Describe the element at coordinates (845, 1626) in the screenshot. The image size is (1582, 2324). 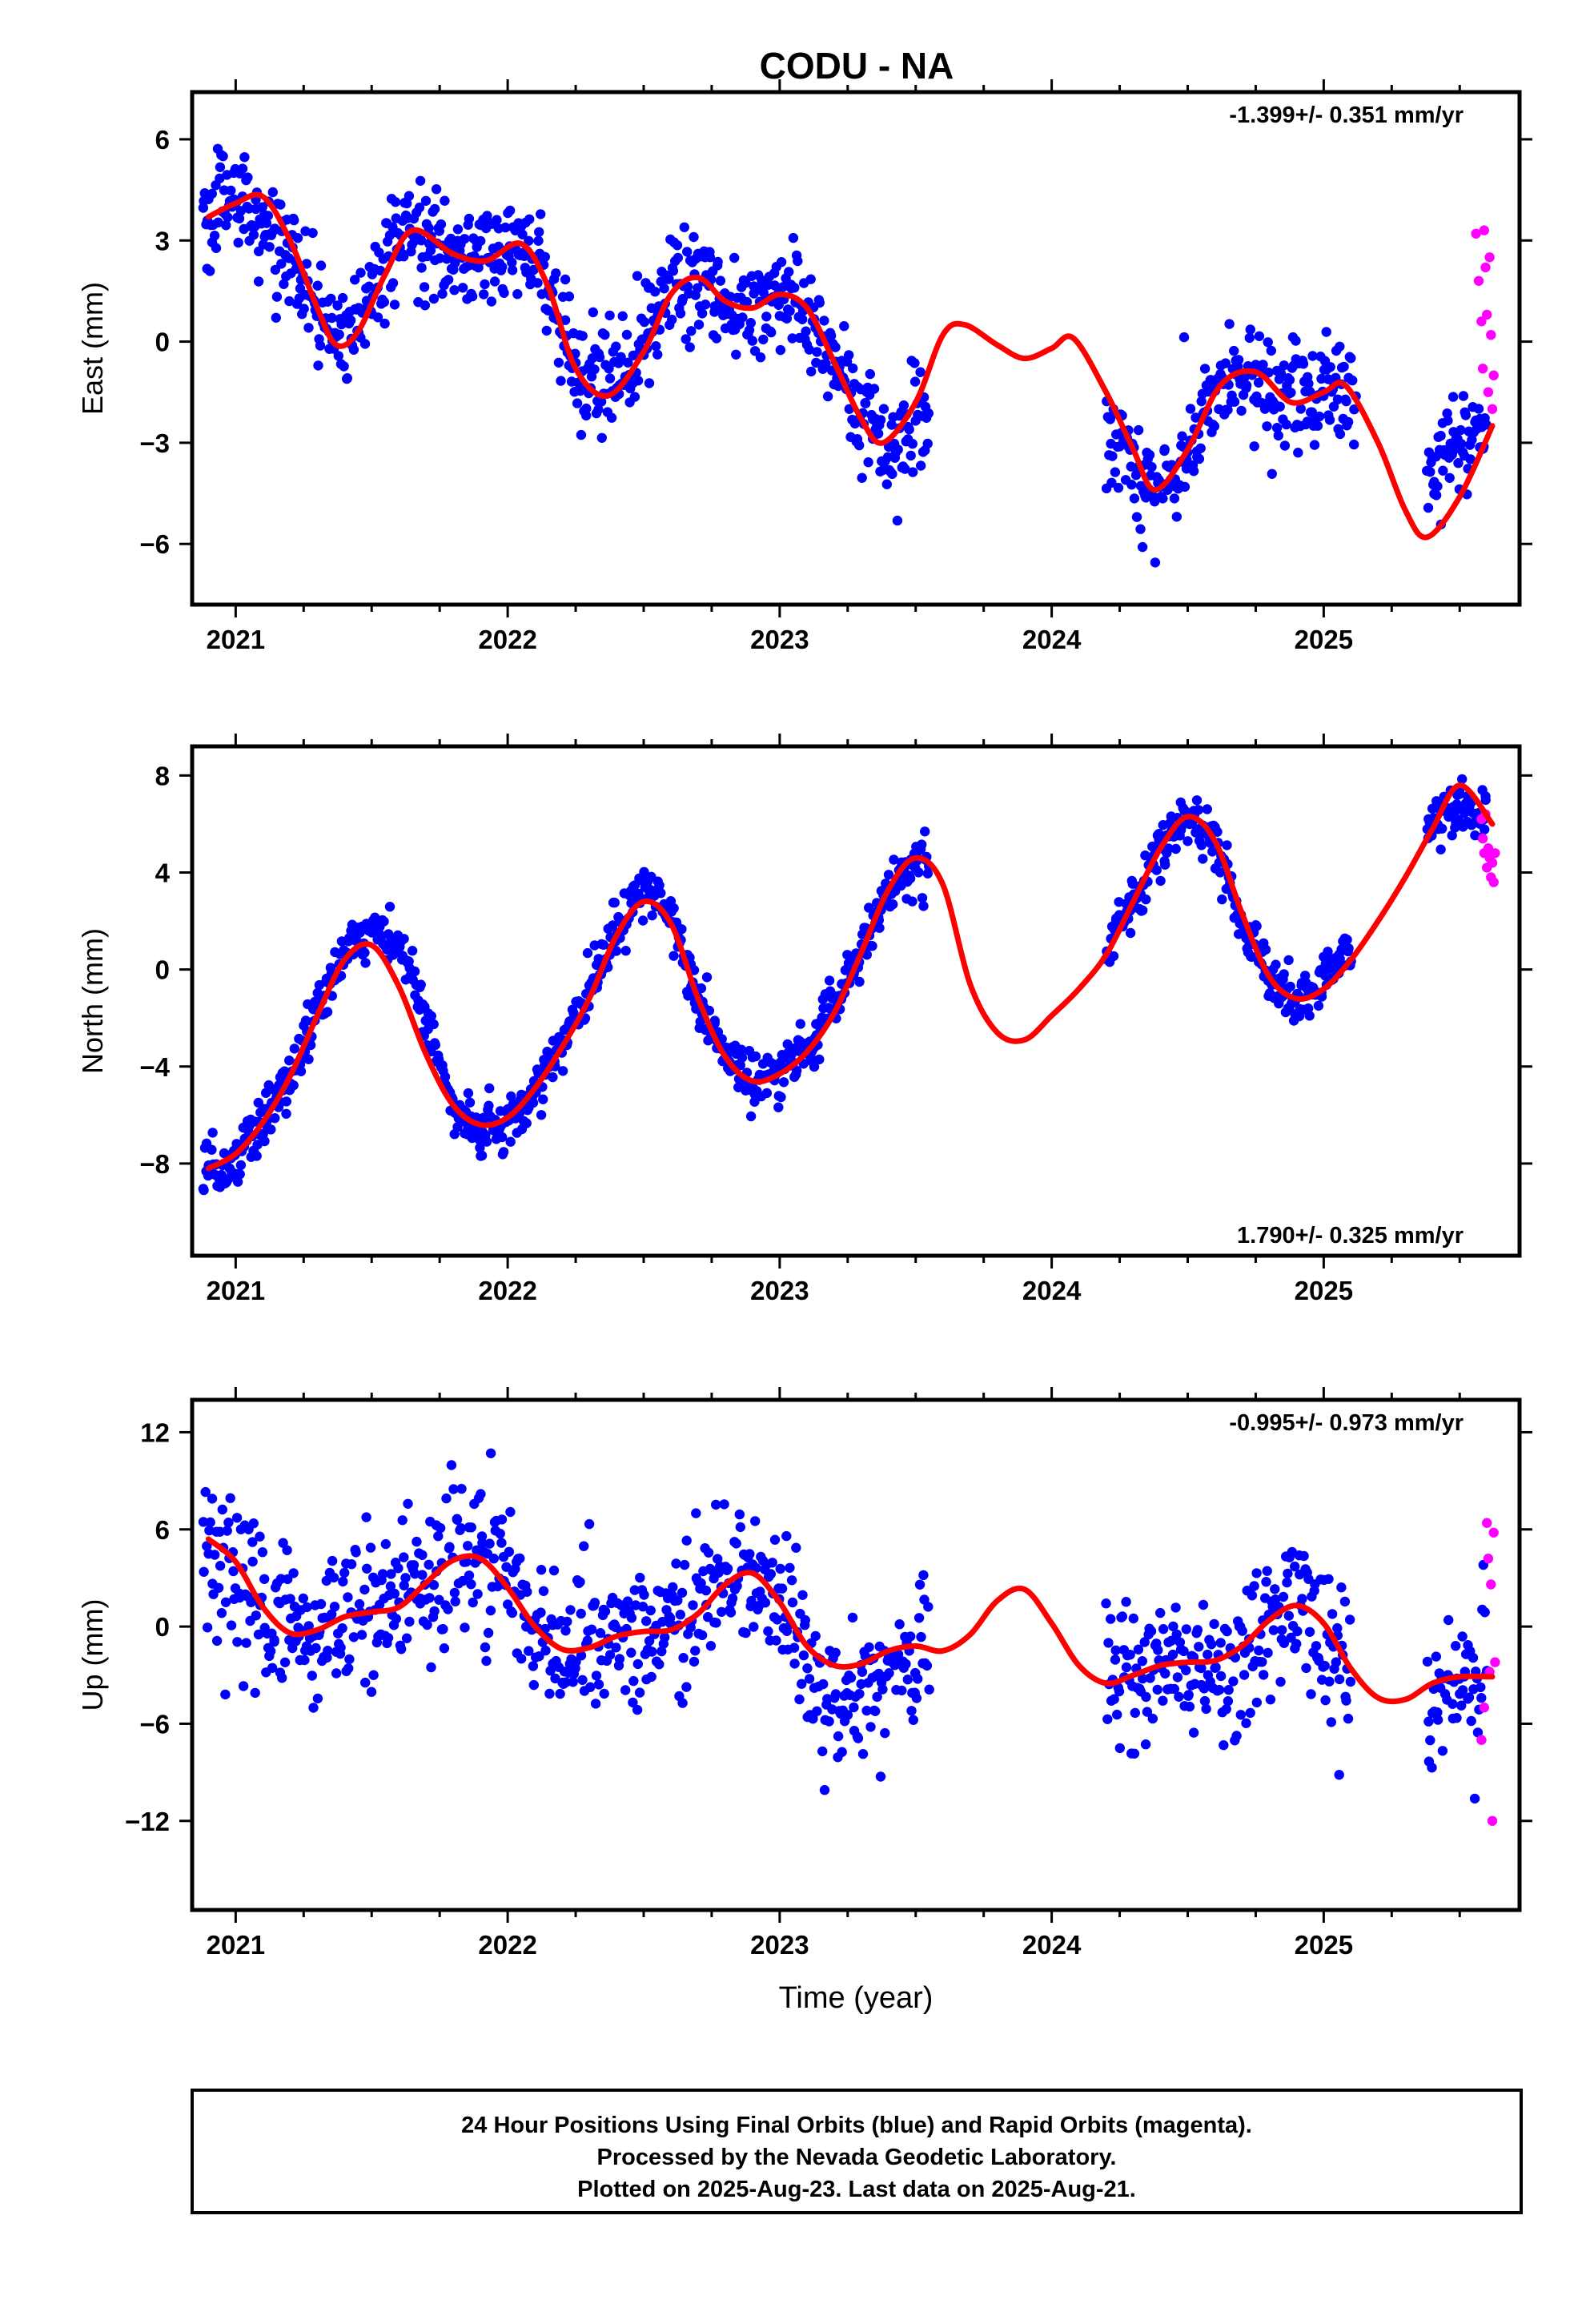
I see `final-orbit-points` at that location.